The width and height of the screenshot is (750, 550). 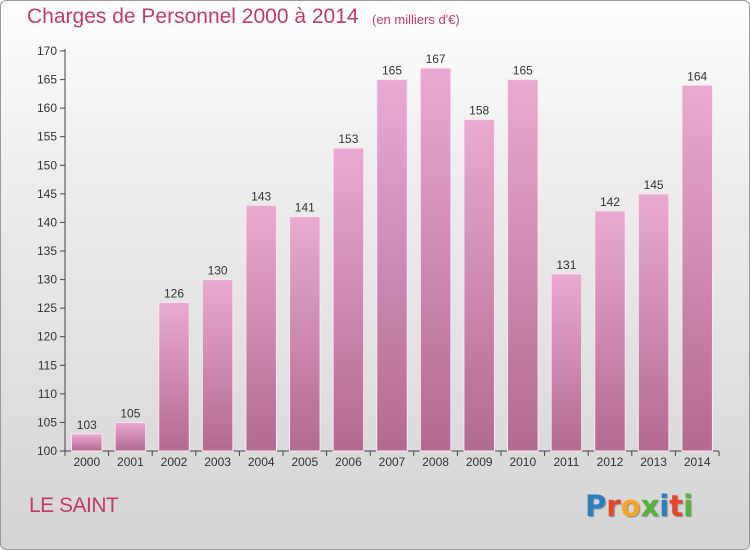 I want to click on proxiti-logo: Proxiti, so click(x=639, y=506).